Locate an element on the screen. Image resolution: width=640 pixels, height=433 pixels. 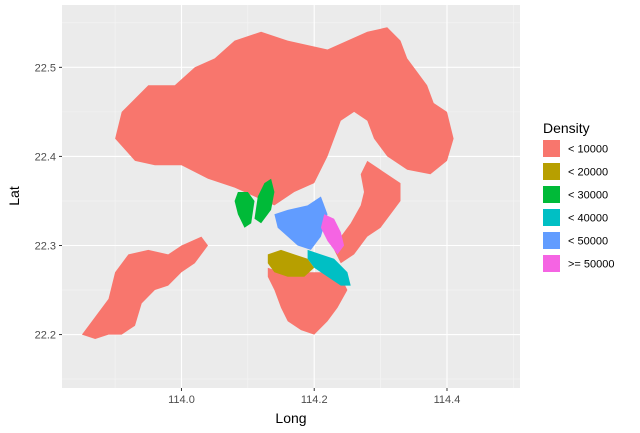
y-axis-title: Lat is located at coordinates (14, 196).